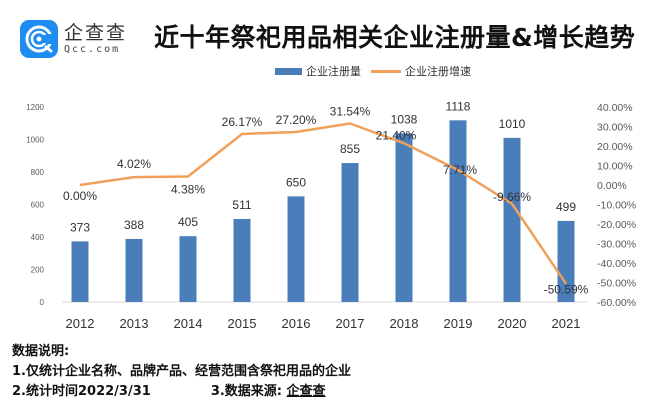 The height and width of the screenshot is (410, 660). I want to click on y-left-tick-label: 200, so click(38, 270).